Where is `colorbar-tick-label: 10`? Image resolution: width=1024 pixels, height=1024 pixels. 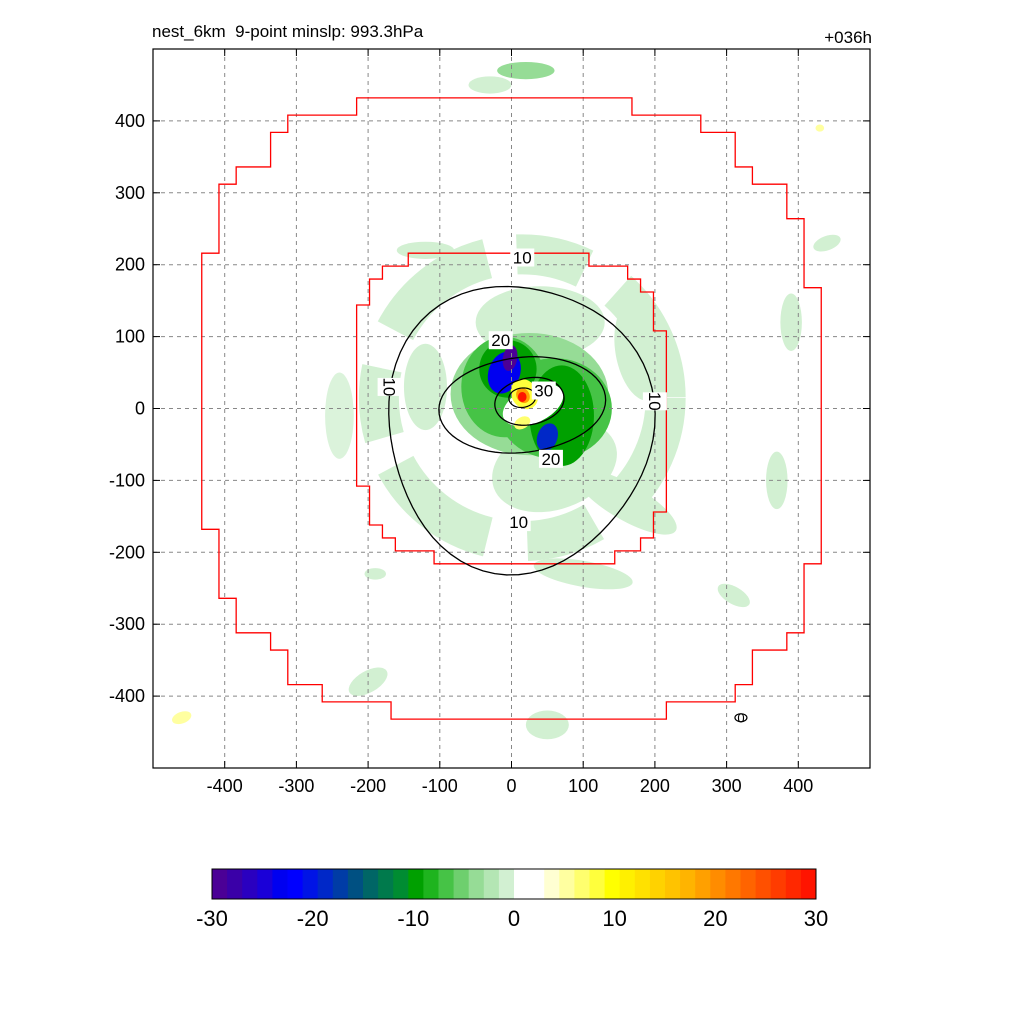 colorbar-tick-label: 10 is located at coordinates (614, 918).